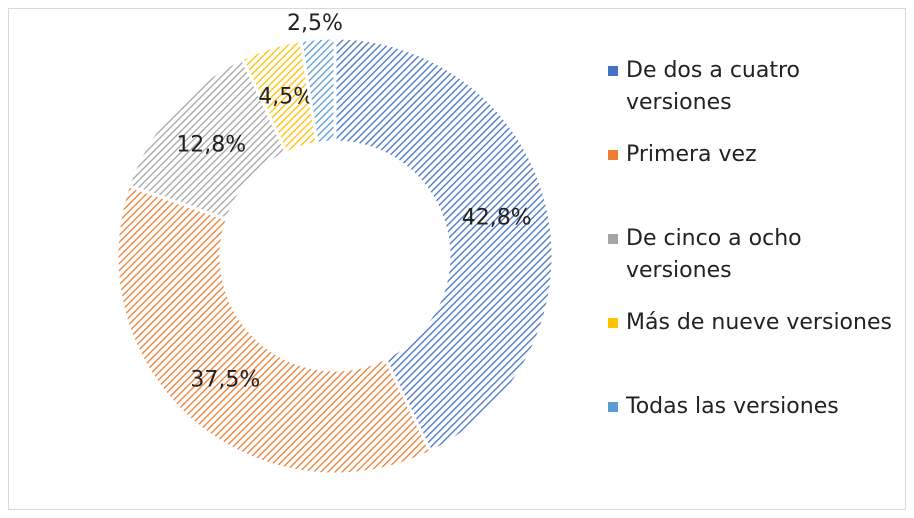 Image resolution: width=914 pixels, height=518 pixels. I want to click on legend-item: De cinco a ocho versiones, so click(750, 265).